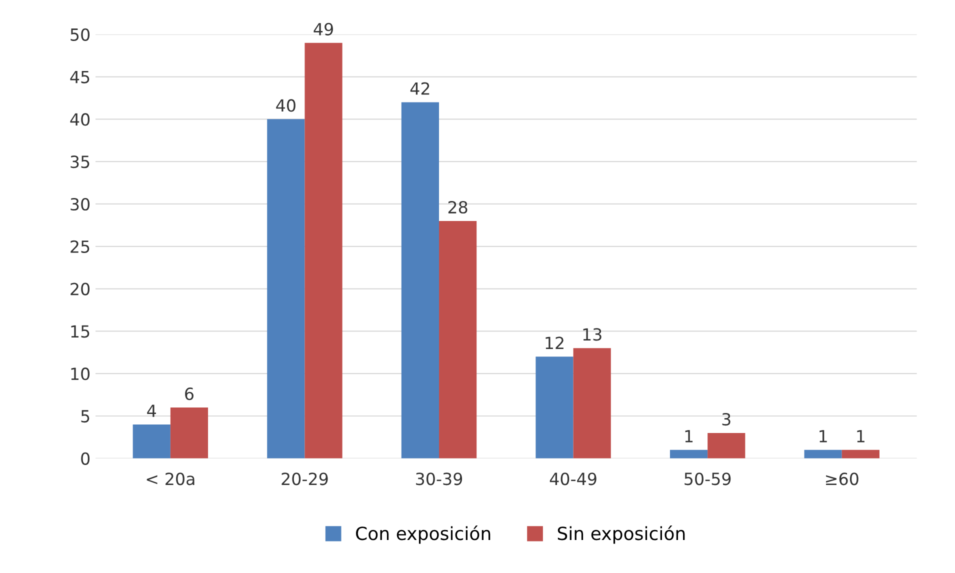 The height and width of the screenshot is (573, 955). I want to click on x-tick-label: ≥60, so click(842, 479).